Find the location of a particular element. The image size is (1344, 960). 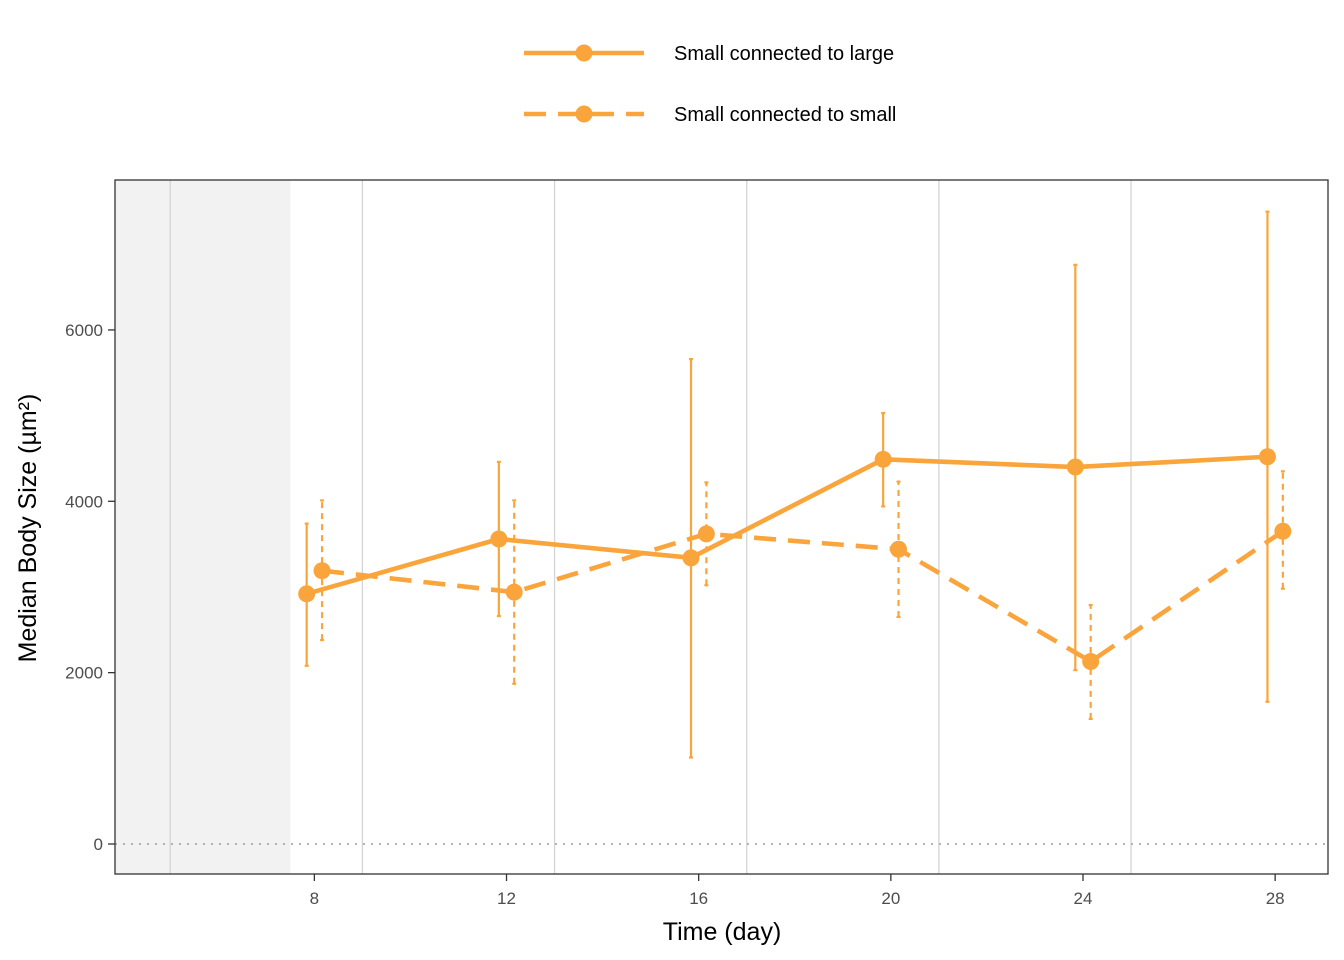

legend-label: Small connected to small is located at coordinates (785, 115).